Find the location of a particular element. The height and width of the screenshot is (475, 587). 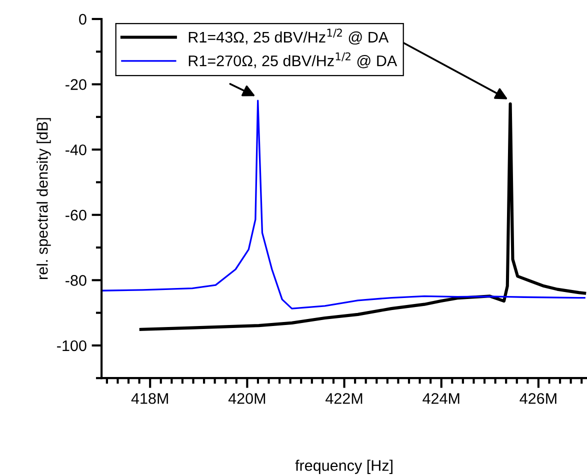

x-tick-label: 426M is located at coordinates (538, 398).